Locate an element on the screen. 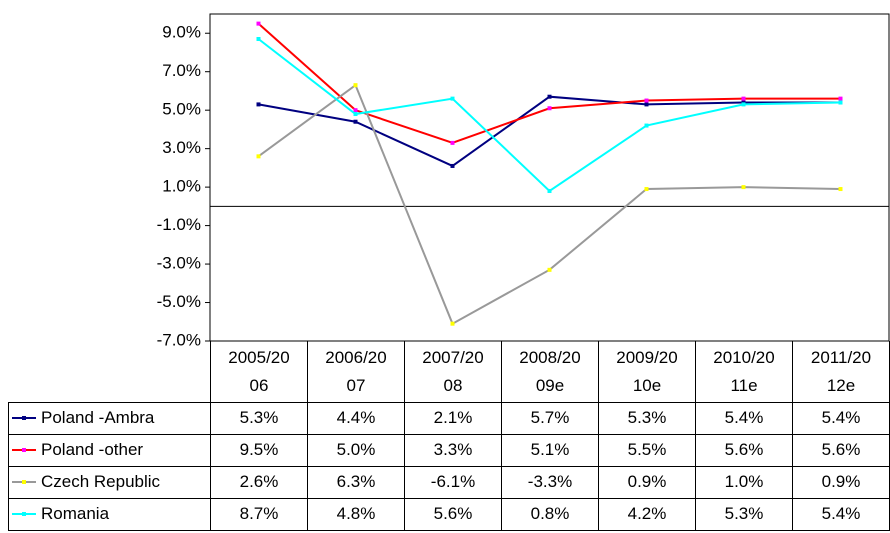 The width and height of the screenshot is (890, 533). y-tick-label: 3.0% is located at coordinates (181, 147).